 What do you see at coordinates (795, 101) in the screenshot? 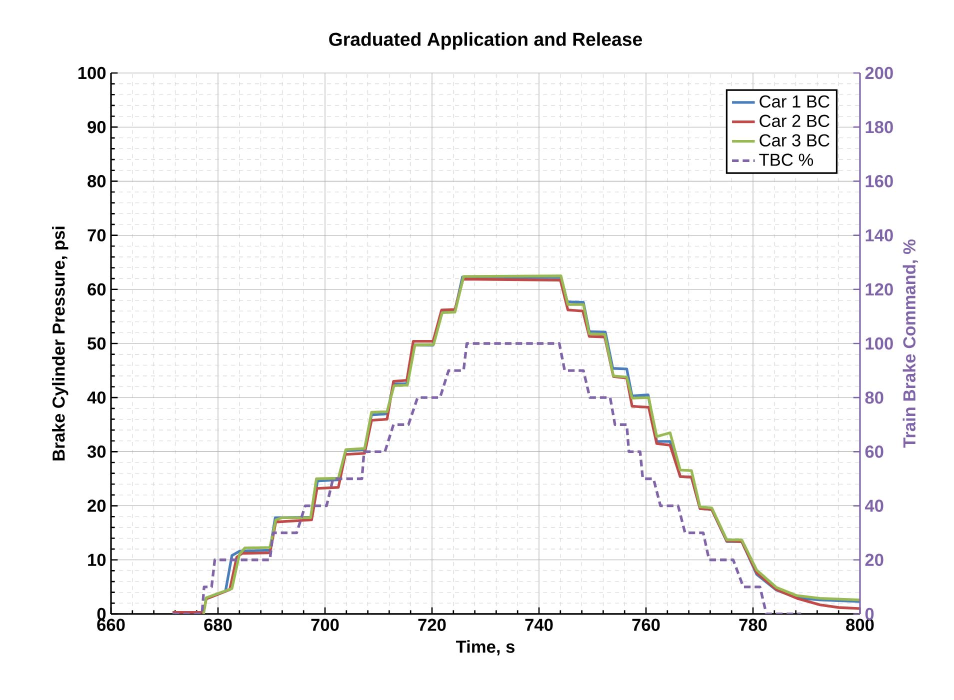
I see `legend-label: Car 1 BC` at bounding box center [795, 101].